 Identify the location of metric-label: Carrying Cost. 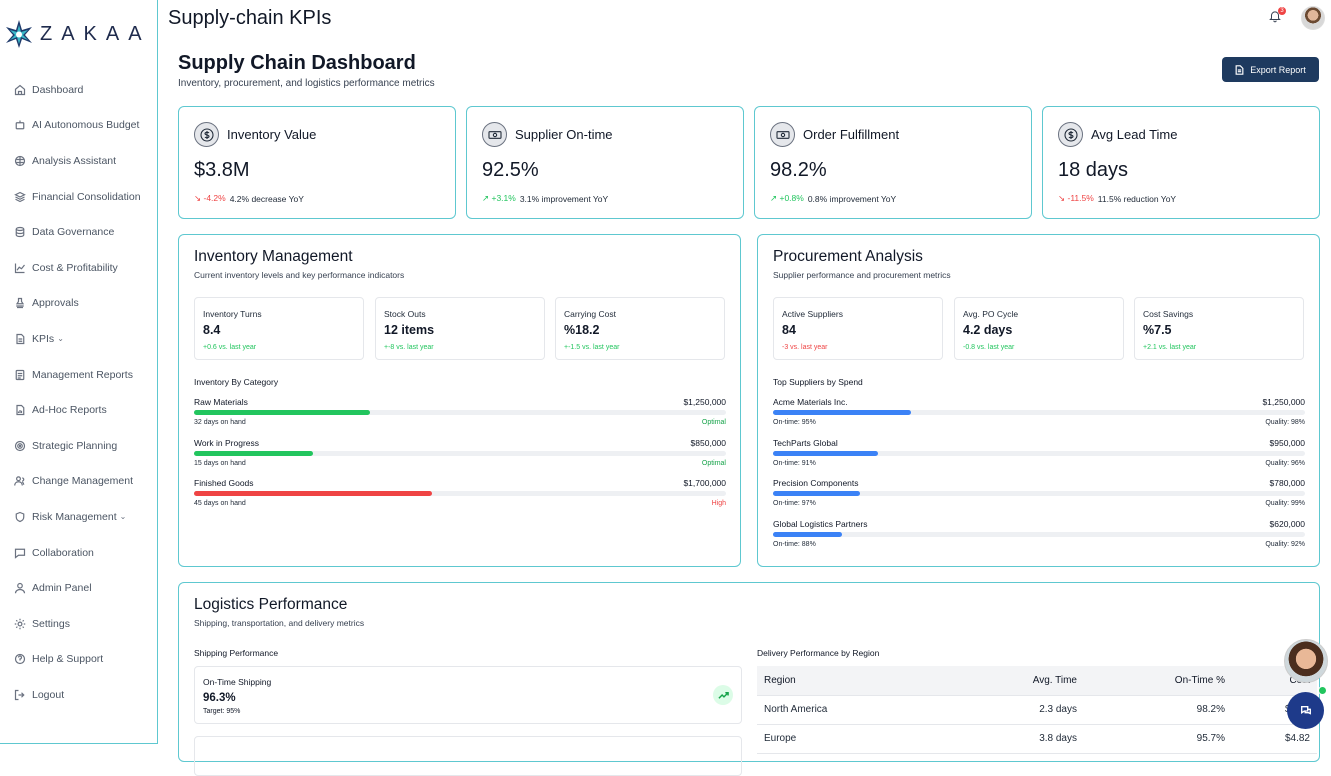
(590, 314).